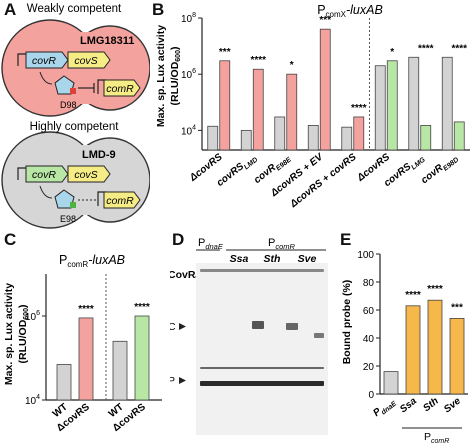 Image resolution: width=474 pixels, height=445 pixels. Describe the element at coordinates (114, 308) in the screenshot. I see `chart-c-stars: **** ****` at that location.